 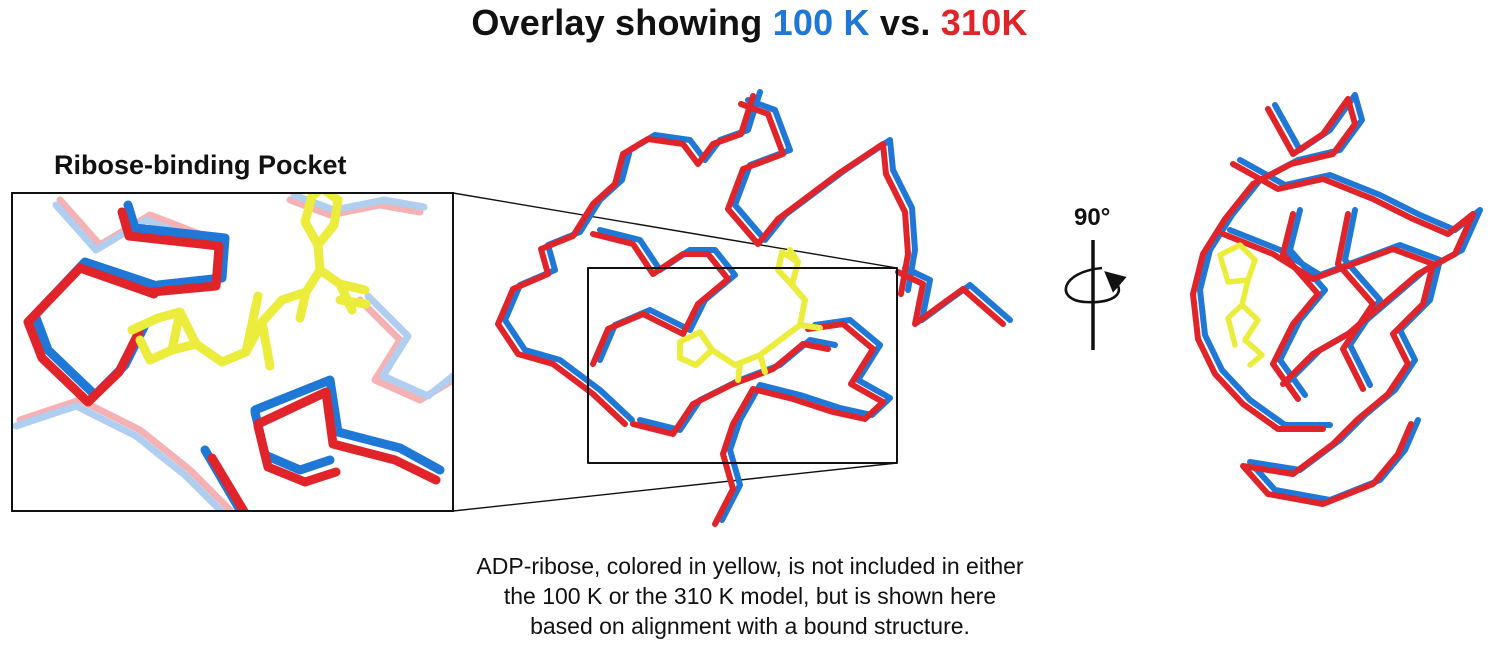 I want to click on adp-ribose-rotated, so click(x=1241, y=305).